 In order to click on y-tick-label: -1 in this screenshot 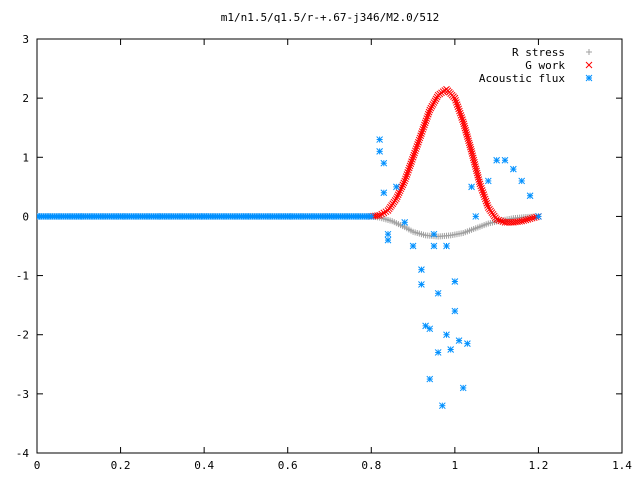, I will do `click(22, 276)`.